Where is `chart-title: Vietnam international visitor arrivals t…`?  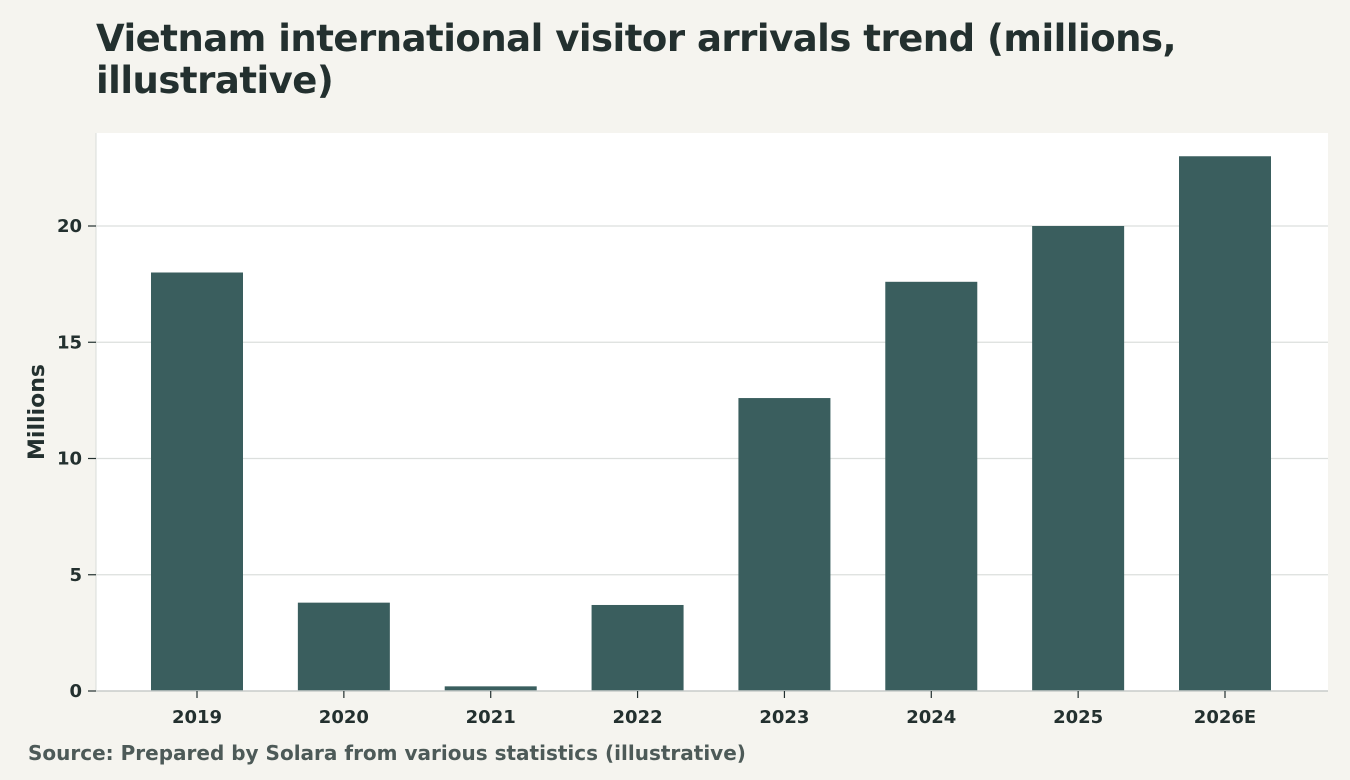
chart-title: Vietnam international visitor arrivals t… is located at coordinates (636, 59).